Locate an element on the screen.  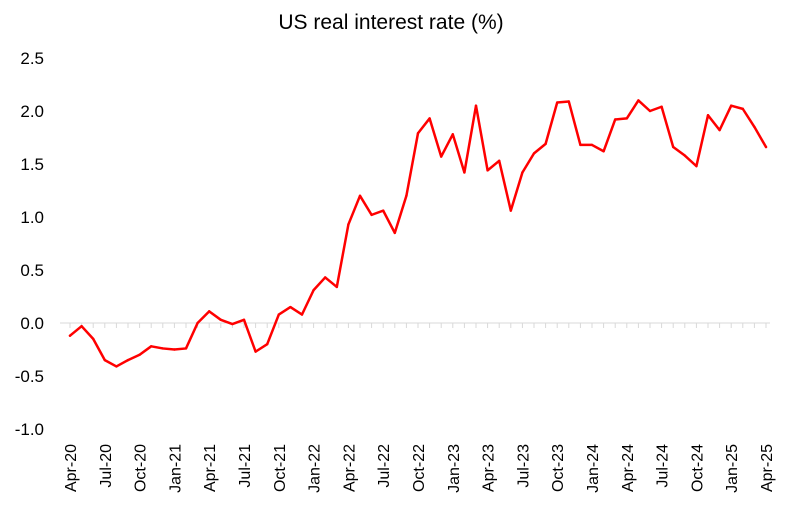
x-tick-label: Jul-24 is located at coordinates (663, 466).